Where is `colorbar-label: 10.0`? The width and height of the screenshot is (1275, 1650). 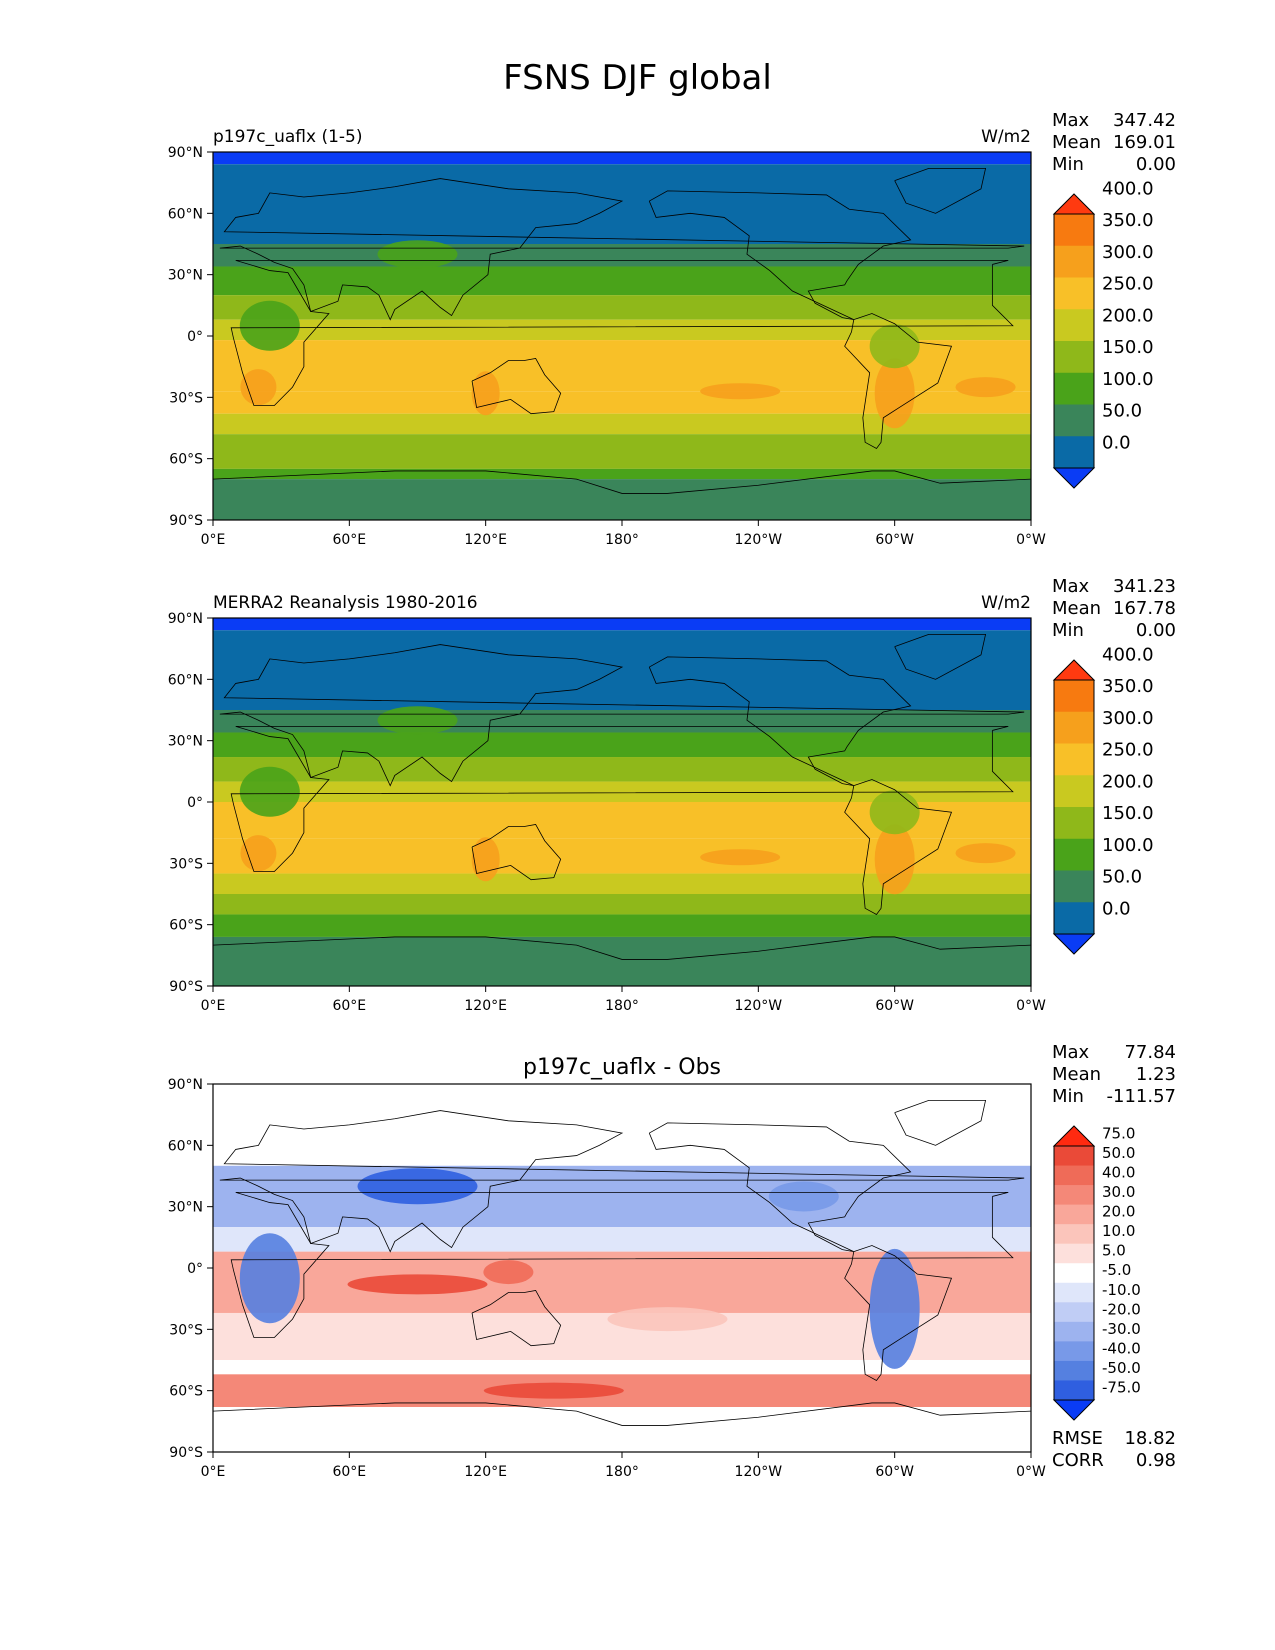 colorbar-label: 10.0 is located at coordinates (1118, 1231).